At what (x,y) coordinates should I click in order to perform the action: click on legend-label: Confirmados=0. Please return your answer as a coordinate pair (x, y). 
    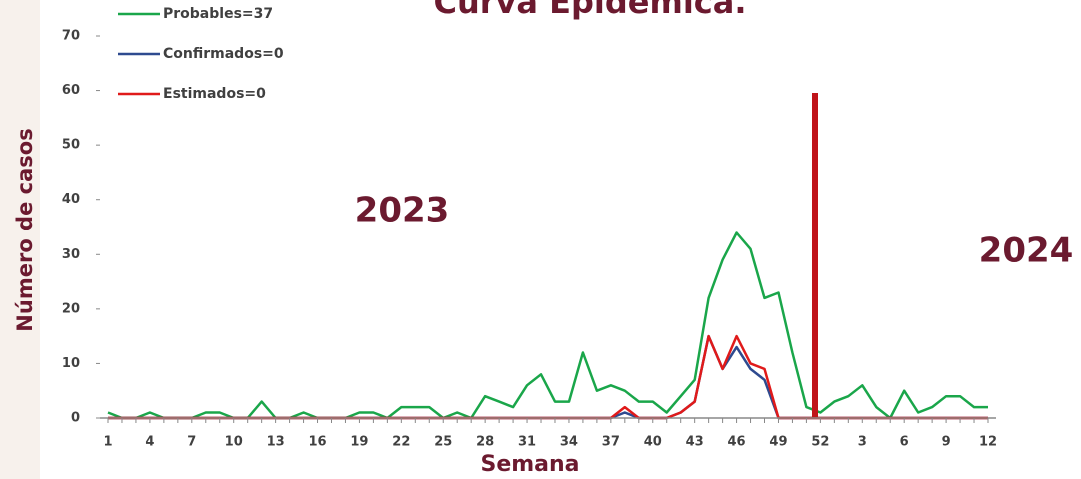
    Looking at the image, I should click on (223, 54).